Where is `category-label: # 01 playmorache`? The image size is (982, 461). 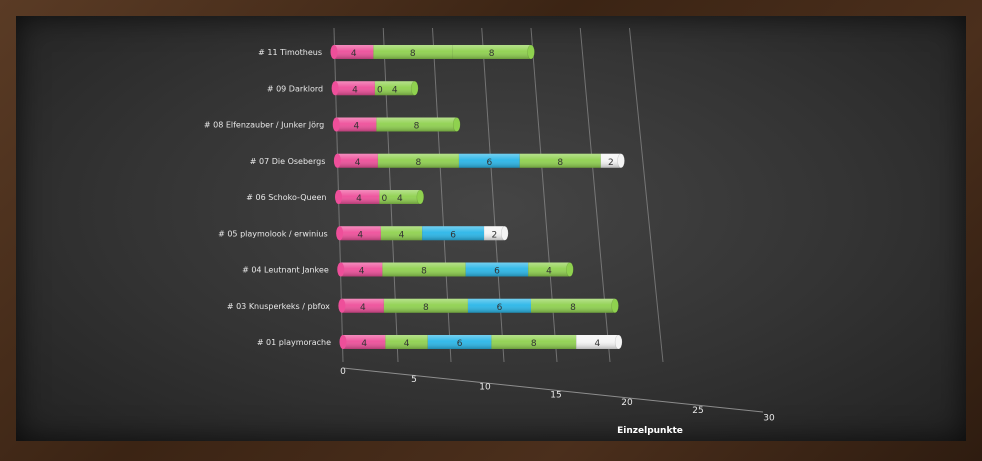 category-label: # 01 playmorache is located at coordinates (294, 342).